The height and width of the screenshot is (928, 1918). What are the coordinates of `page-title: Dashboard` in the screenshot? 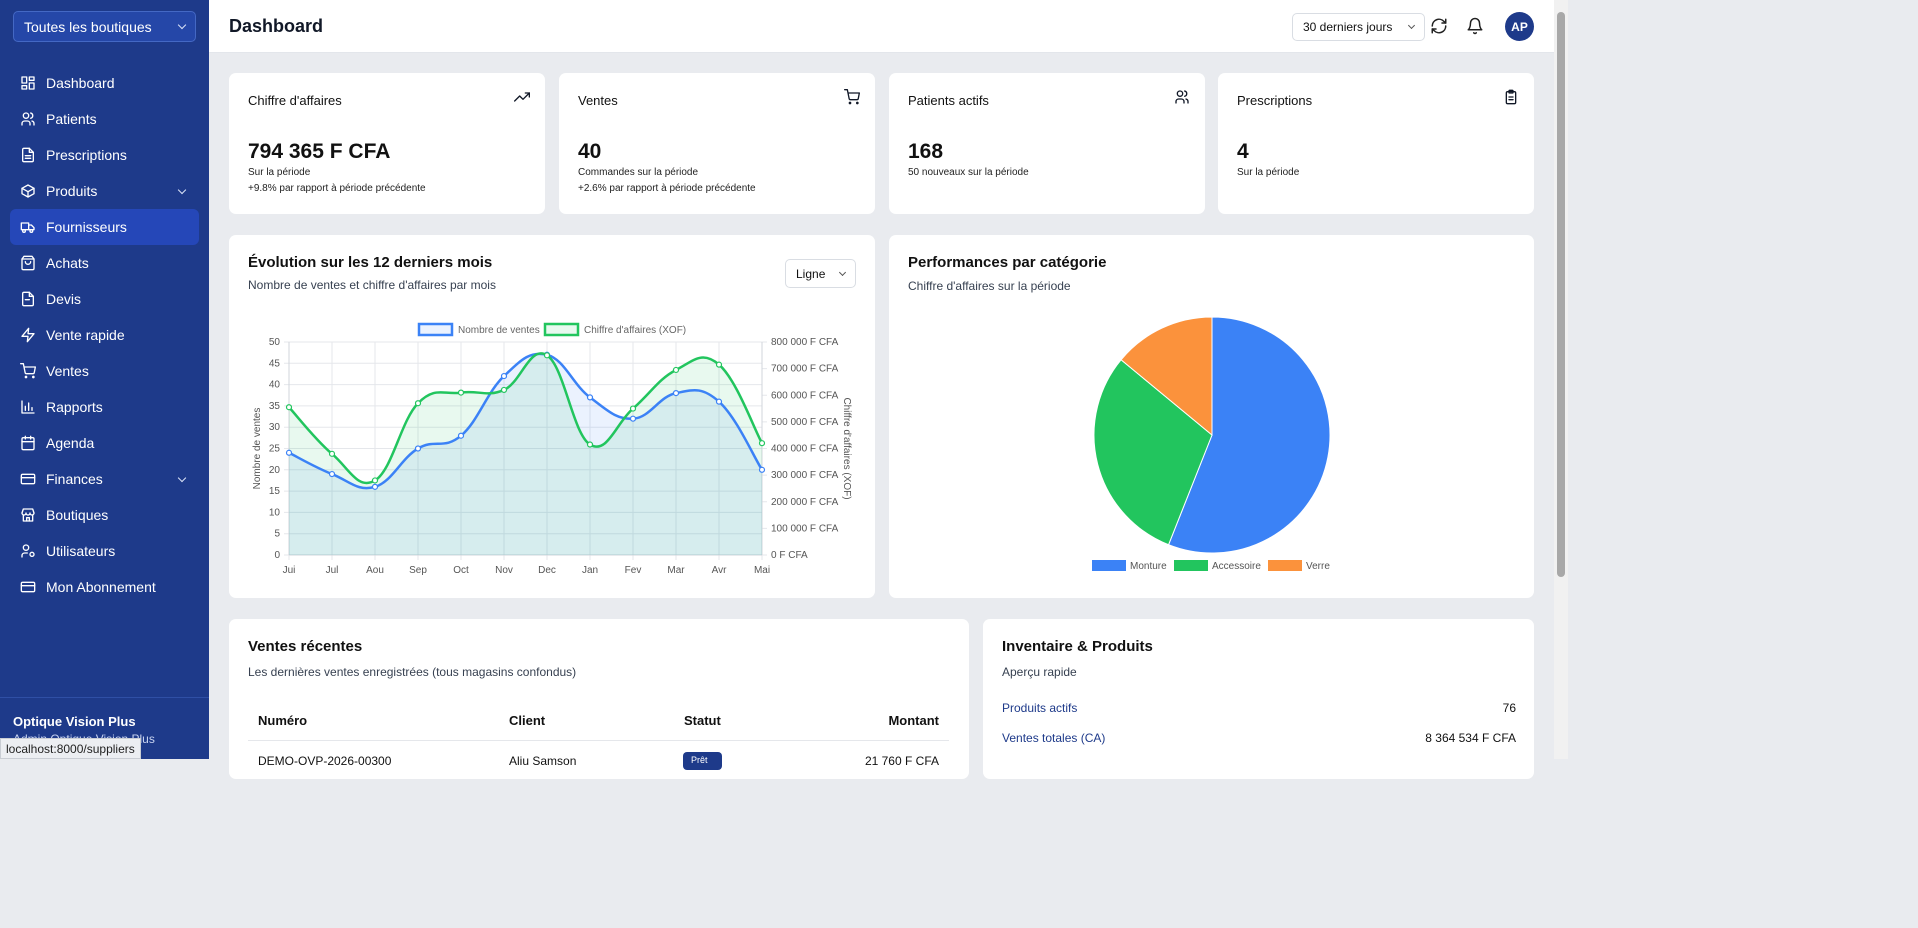 It's located at (276, 26).